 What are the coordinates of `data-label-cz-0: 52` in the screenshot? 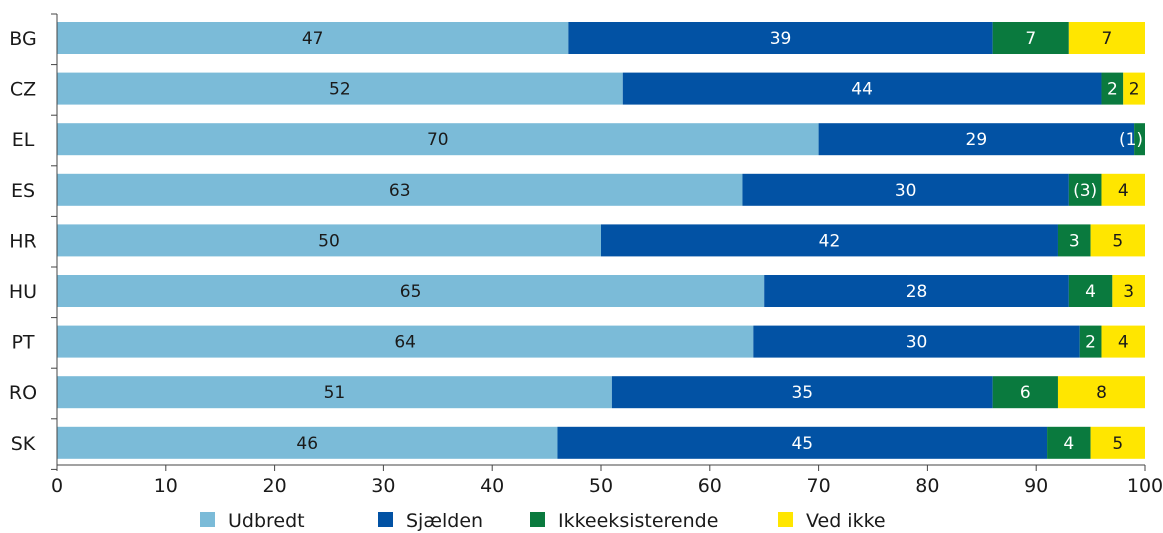 It's located at (340, 90).